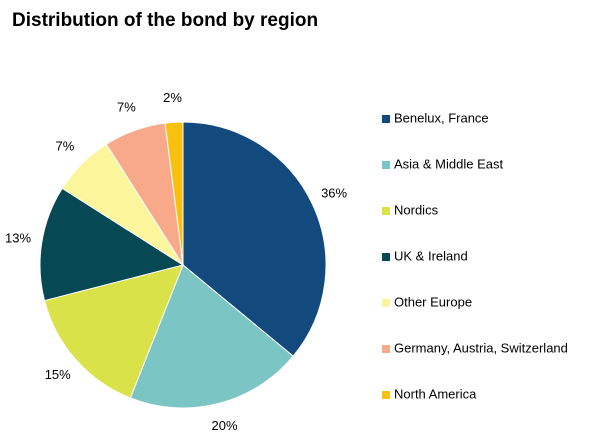  Describe the element at coordinates (431, 255) in the screenshot. I see `legend-label: UK & Ireland` at that location.